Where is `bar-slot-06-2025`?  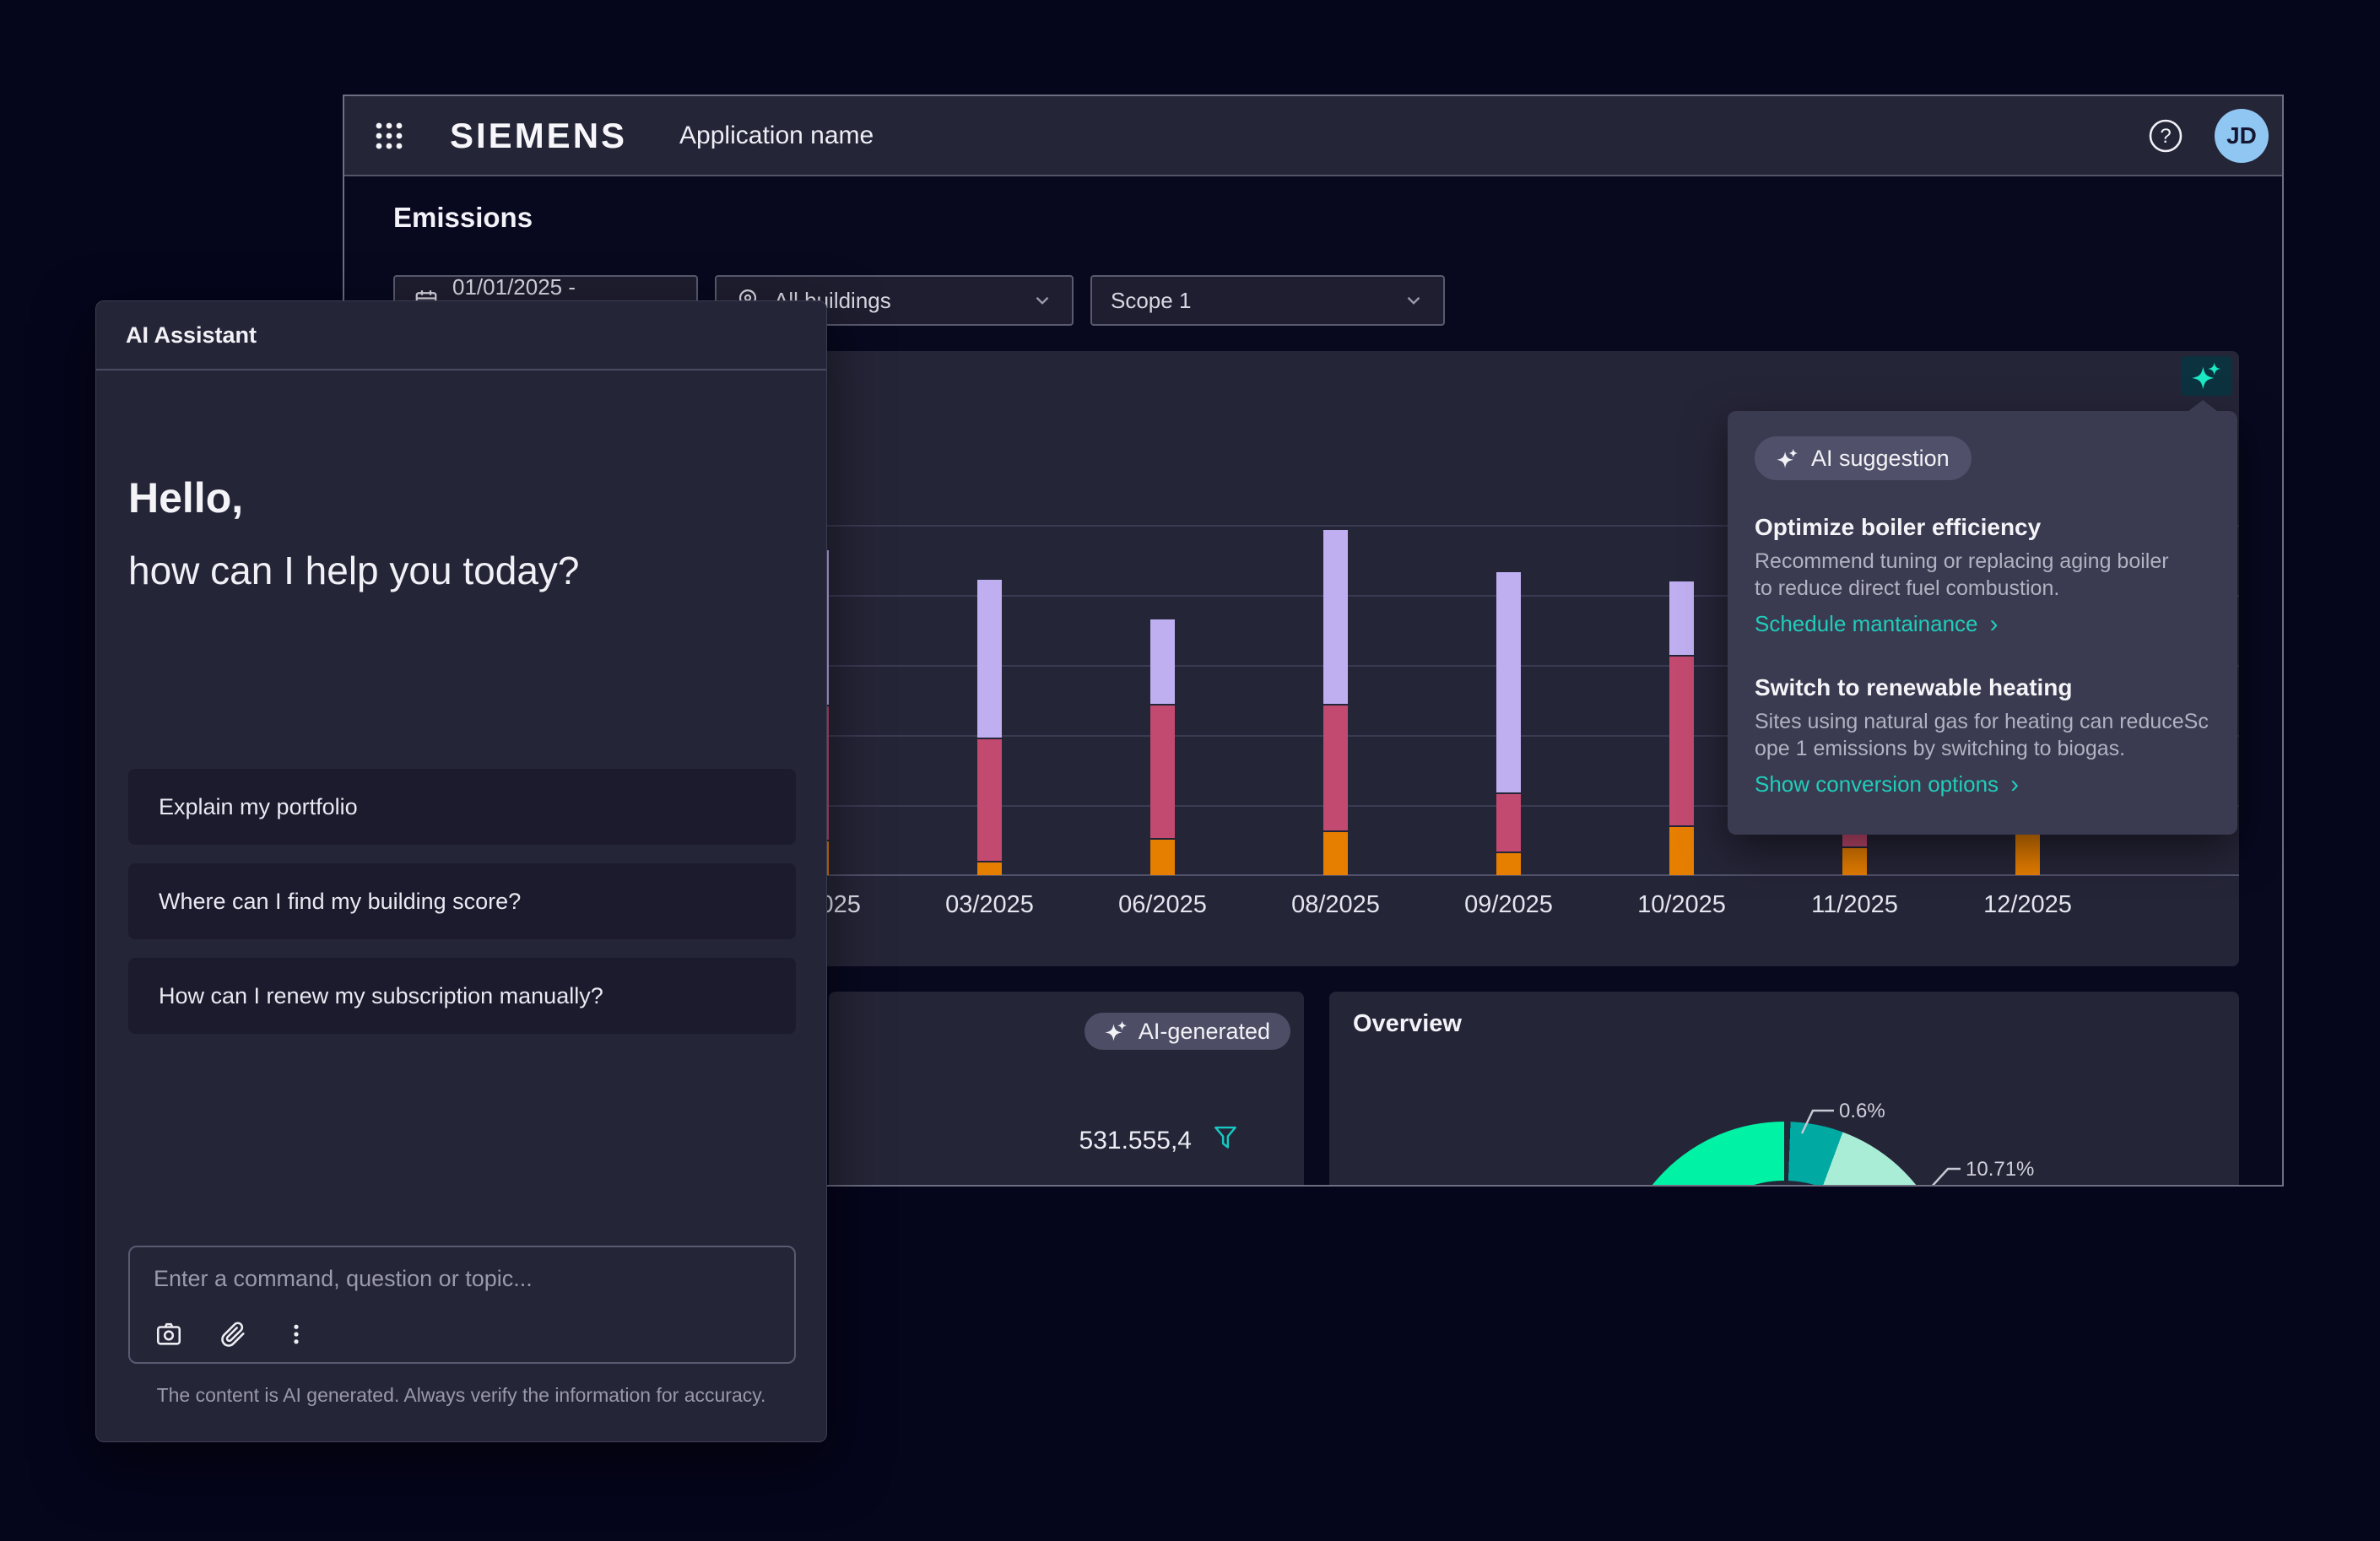
bar-slot-06-2025 is located at coordinates (1162, 613).